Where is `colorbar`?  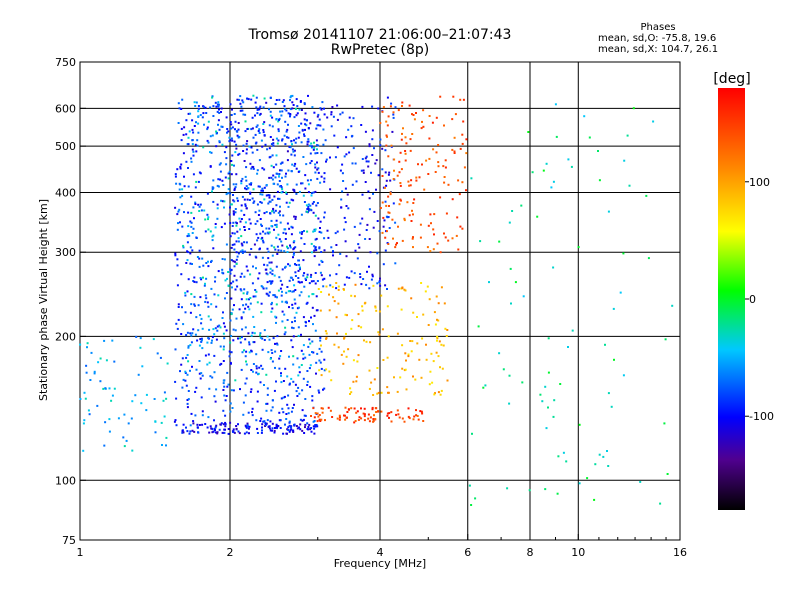 colorbar is located at coordinates (731, 299).